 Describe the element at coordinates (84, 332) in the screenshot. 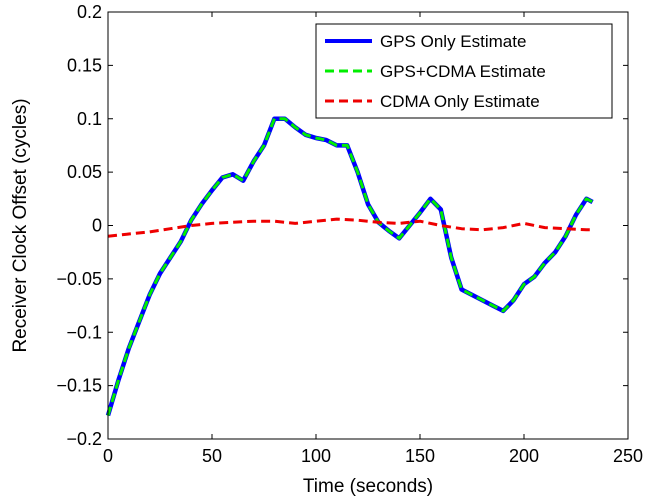

I see `y-tick-label: −0.1` at that location.